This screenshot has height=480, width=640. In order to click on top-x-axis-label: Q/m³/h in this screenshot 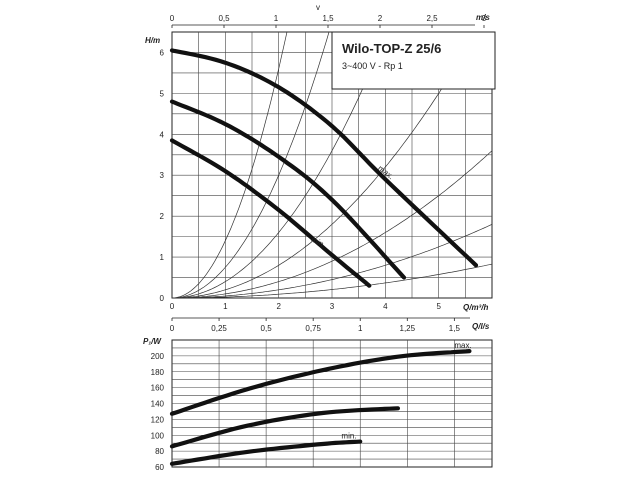, I will do `click(475, 307)`.